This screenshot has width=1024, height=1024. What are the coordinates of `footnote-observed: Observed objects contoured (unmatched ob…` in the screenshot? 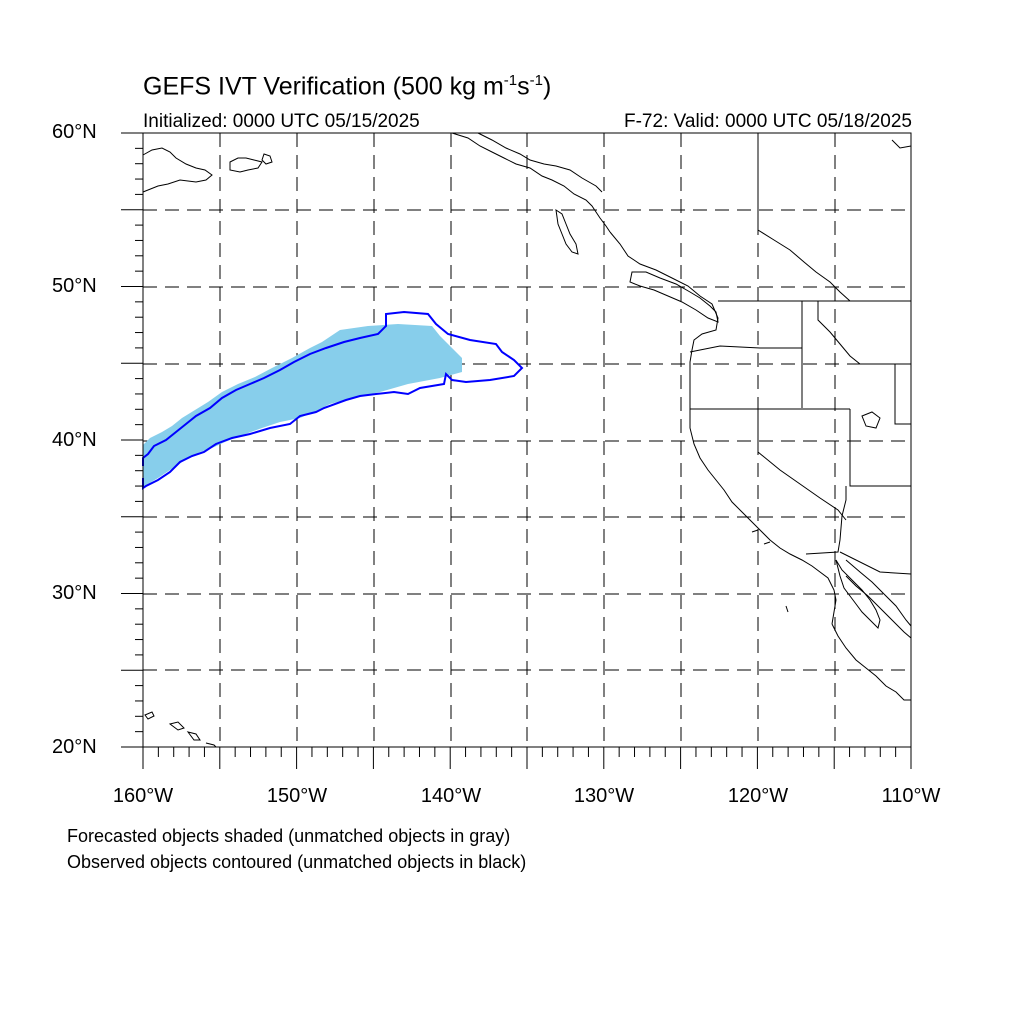 It's located at (297, 862).